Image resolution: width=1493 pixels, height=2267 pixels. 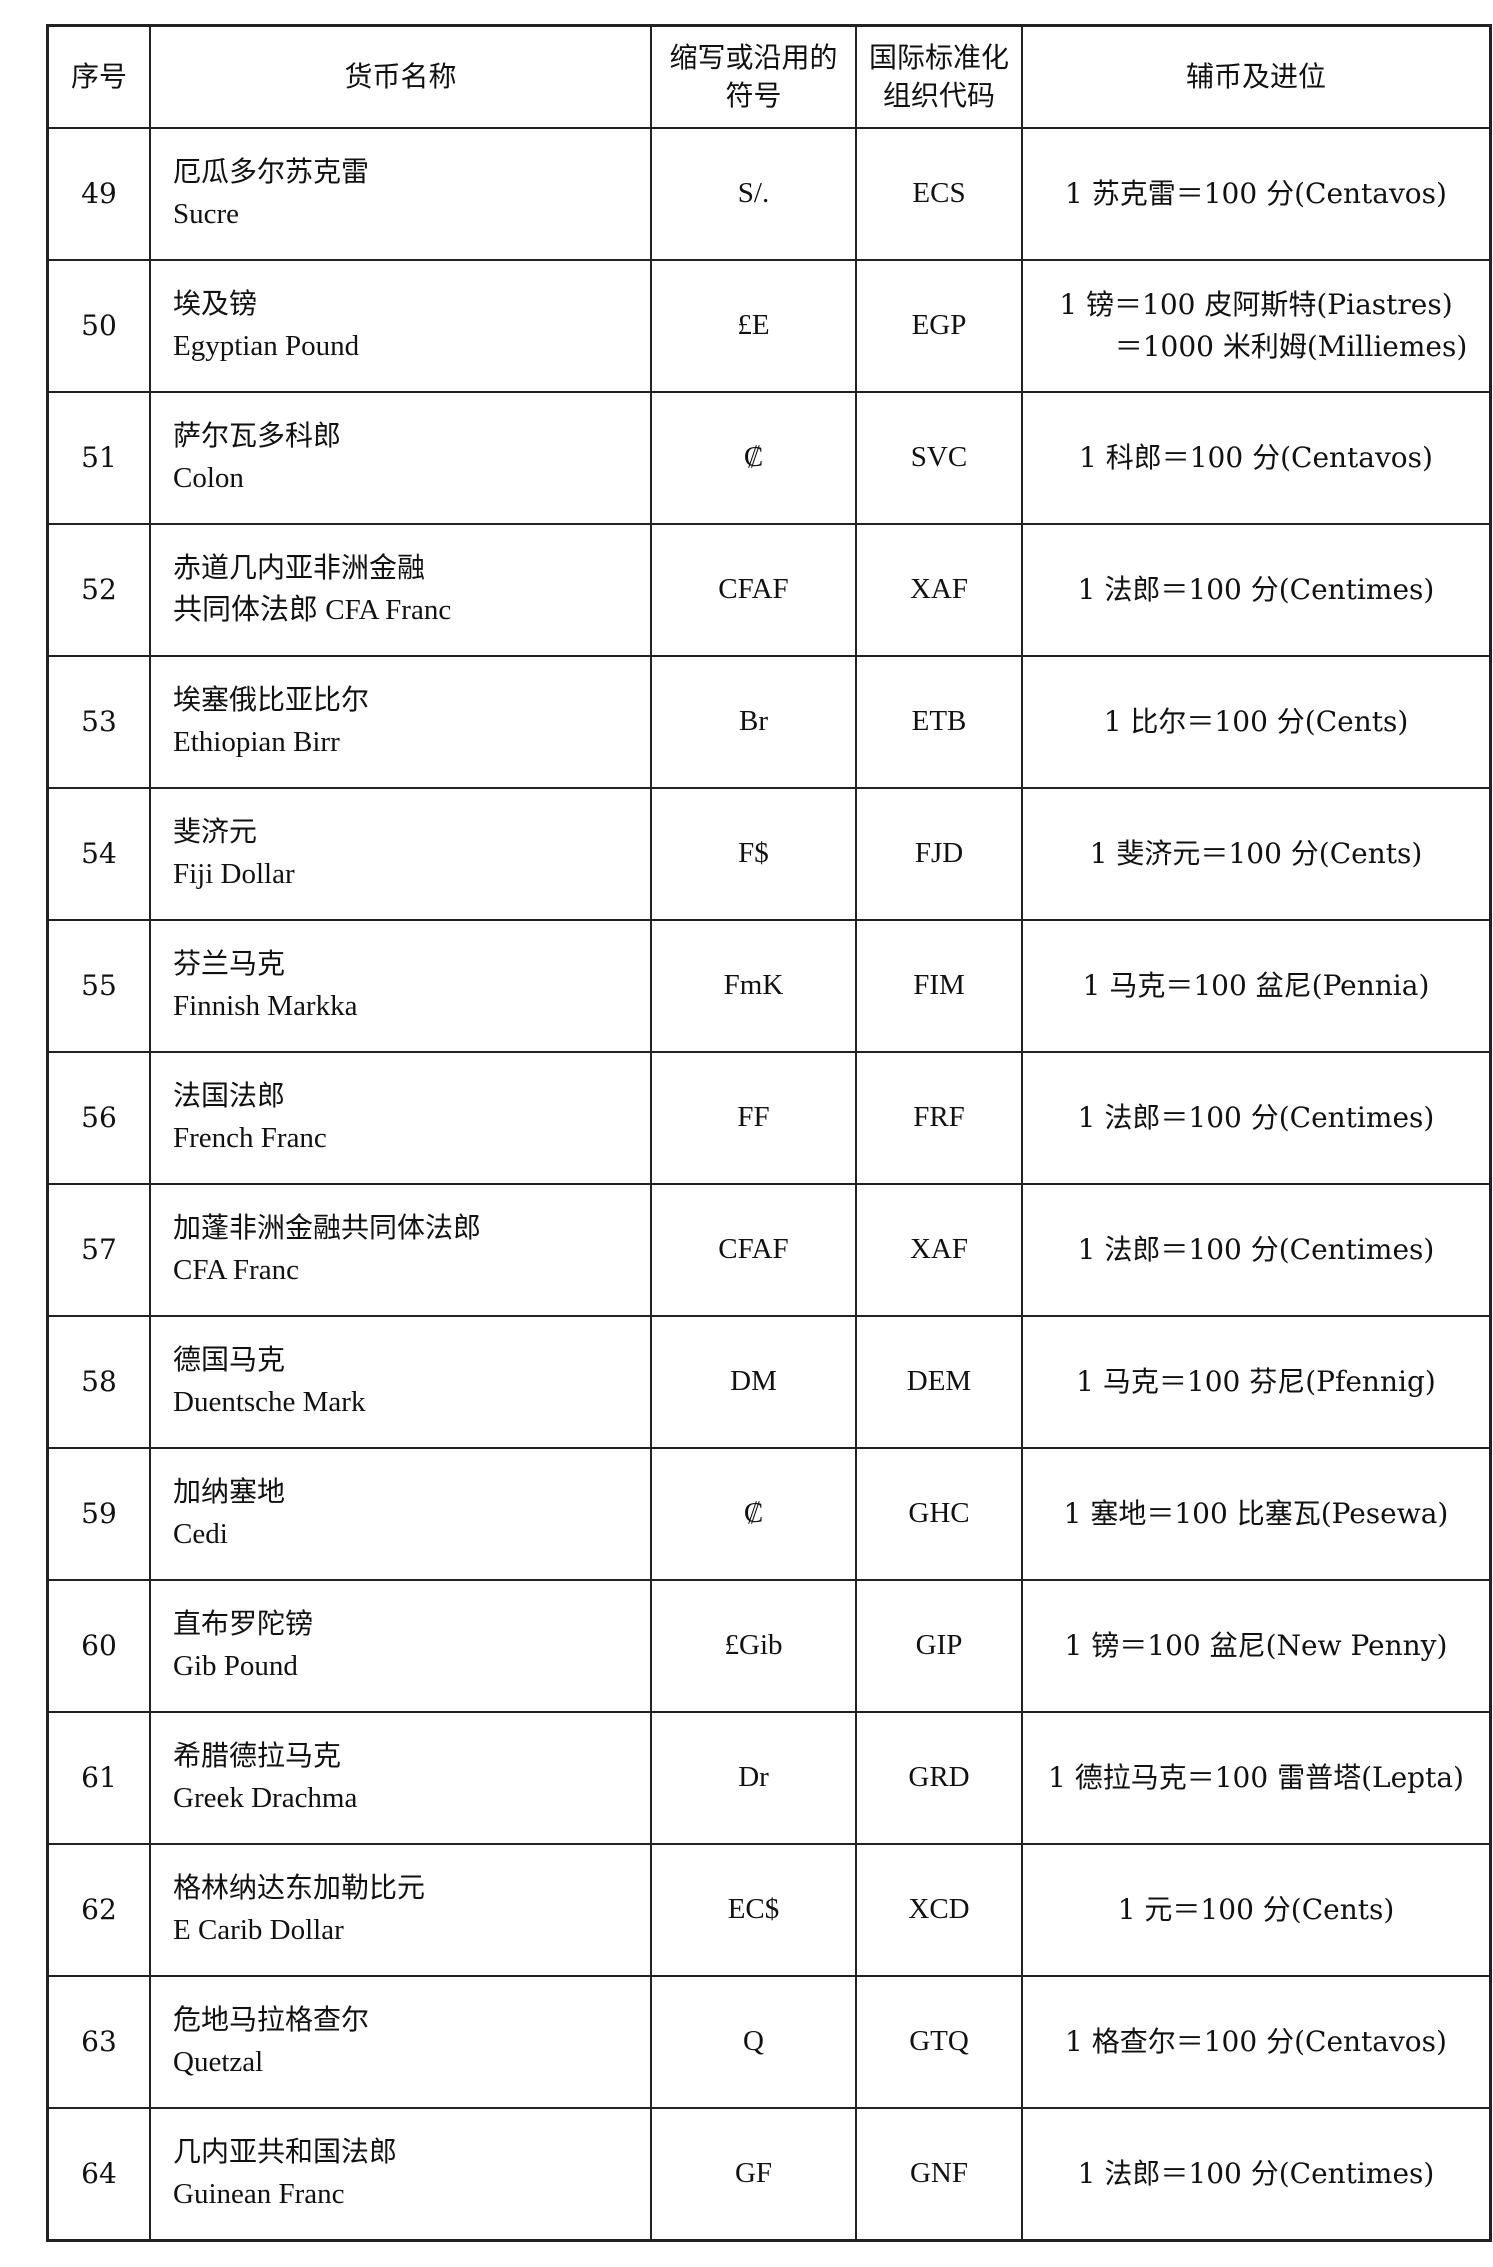 I want to click on currency-name-en: CFA Franc, so click(x=236, y=1270).